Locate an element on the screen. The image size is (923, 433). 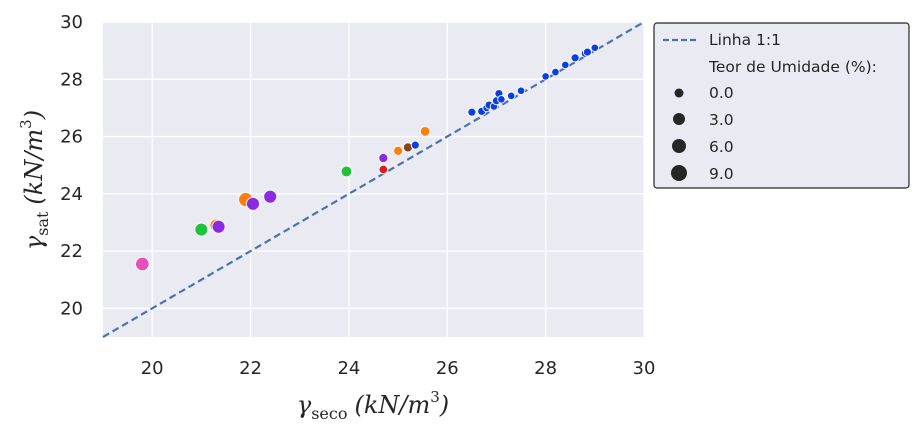
y-axis-title: γsat(kN/m3) is located at coordinates (34, 180).